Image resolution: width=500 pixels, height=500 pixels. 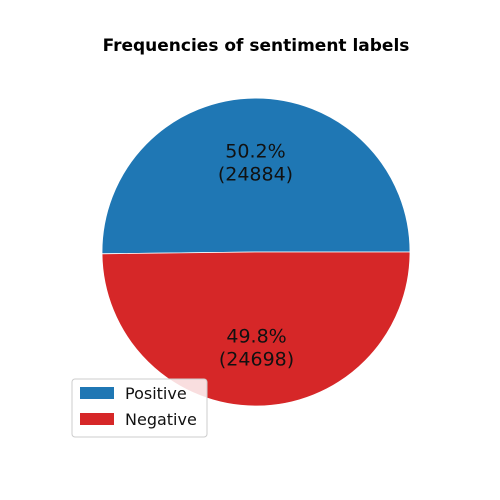 What do you see at coordinates (156, 393) in the screenshot?
I see `legend-label-positive: Positive` at bounding box center [156, 393].